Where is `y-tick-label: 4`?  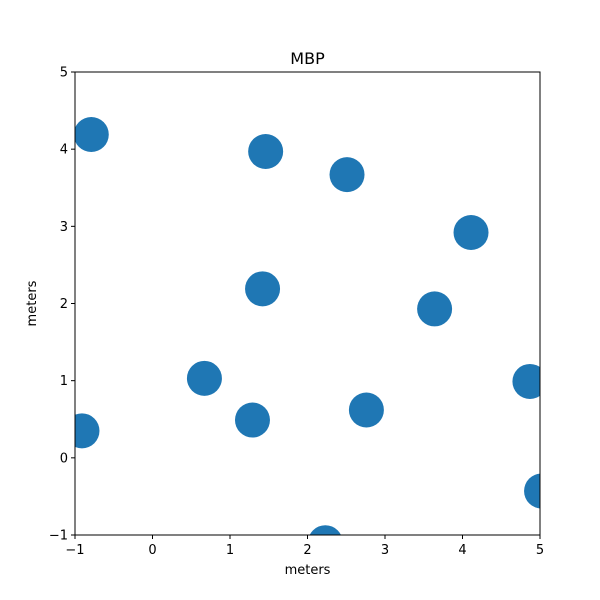 y-tick-label: 4 is located at coordinates (64, 150).